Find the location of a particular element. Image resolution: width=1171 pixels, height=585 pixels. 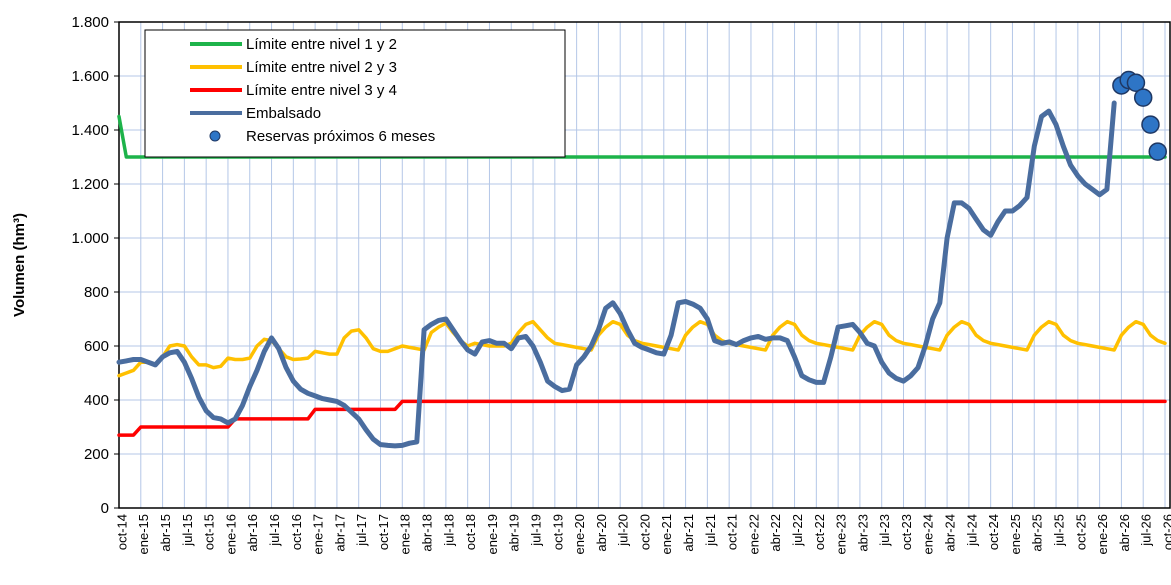

x-tick-label: ene-15 is located at coordinates (143, 534).